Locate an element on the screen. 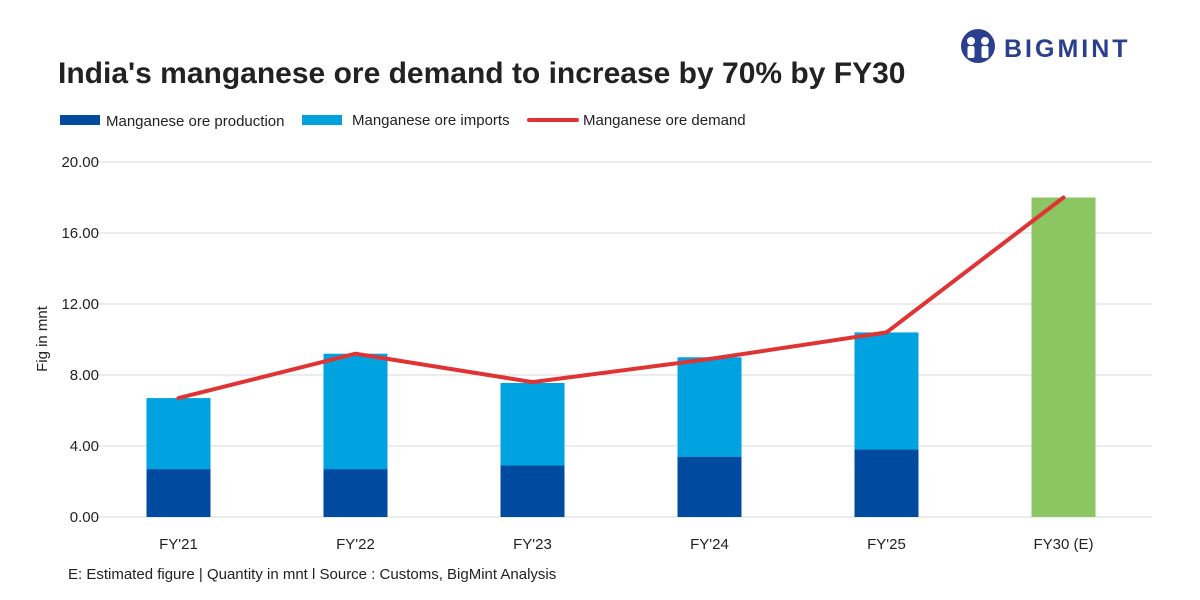 This screenshot has width=1200, height=600. logo-mark-figure-left-icon is located at coordinates (971, 41).